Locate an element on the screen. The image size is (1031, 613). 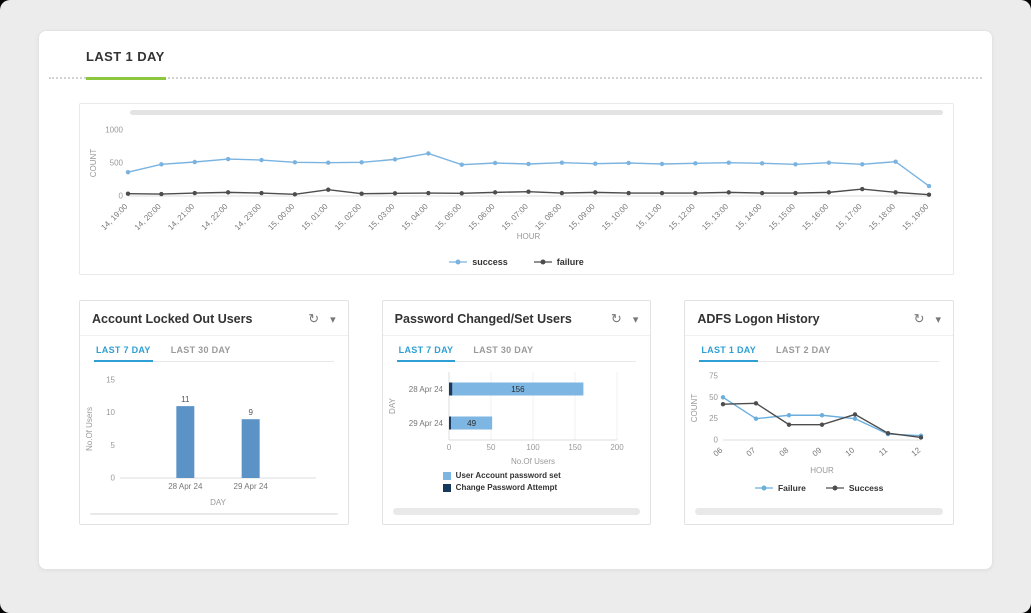
adfs-logon-chart: 0 25 50 75 COUNT 06 07 08 09 10 11 12 HOUR is located at coordinates (819, 421).